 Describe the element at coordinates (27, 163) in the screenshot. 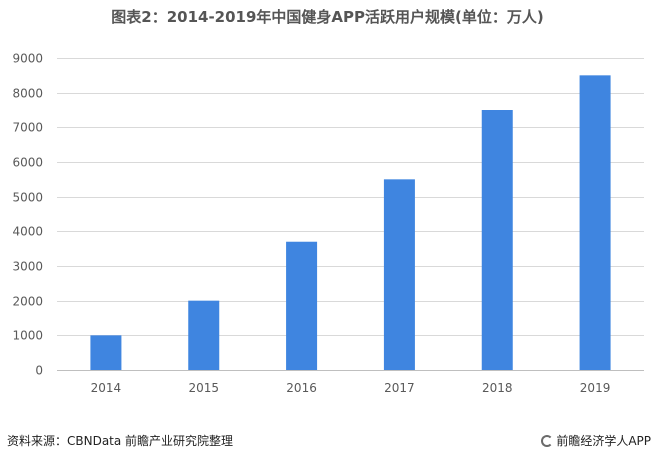

I see `y-tick-label: 6000` at that location.